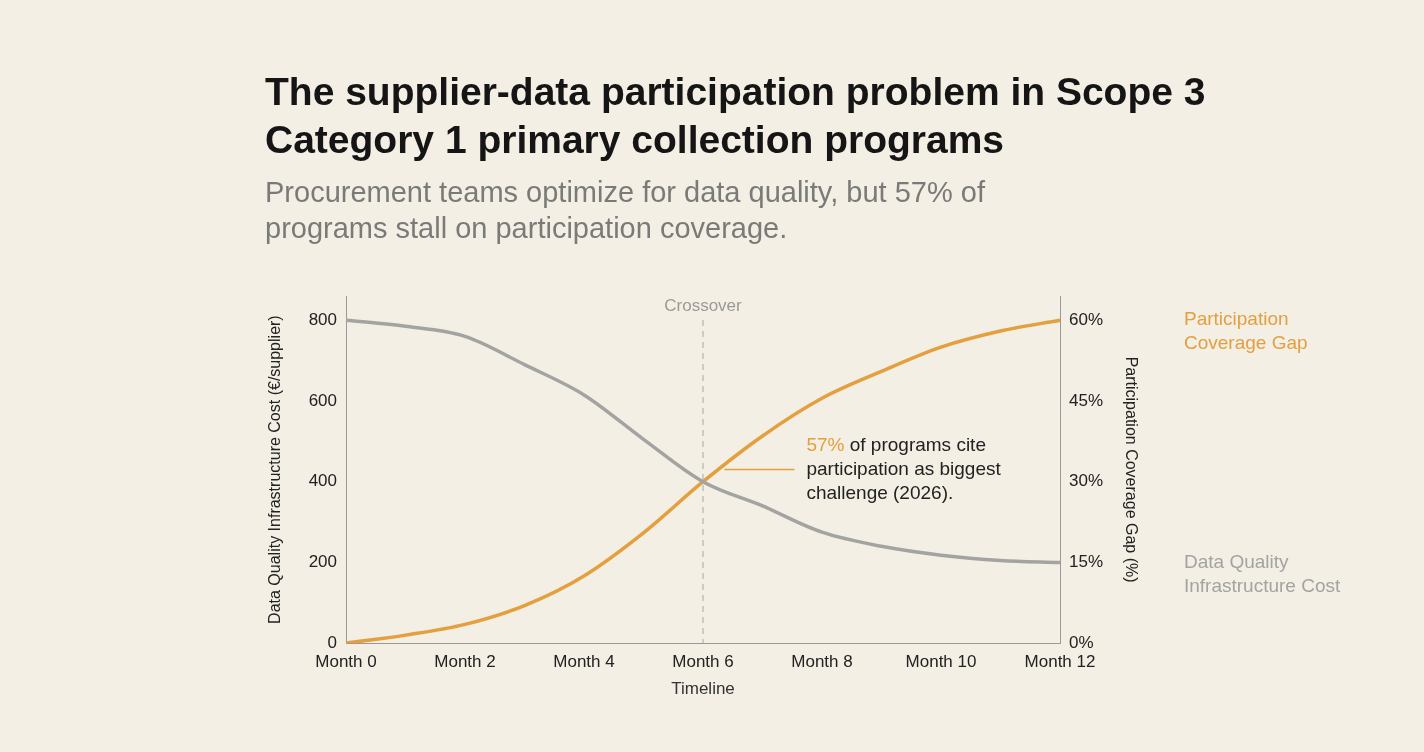 The image size is (1424, 752). Describe the element at coordinates (346, 662) in the screenshot. I see `x-tick-label: Month 0` at that location.